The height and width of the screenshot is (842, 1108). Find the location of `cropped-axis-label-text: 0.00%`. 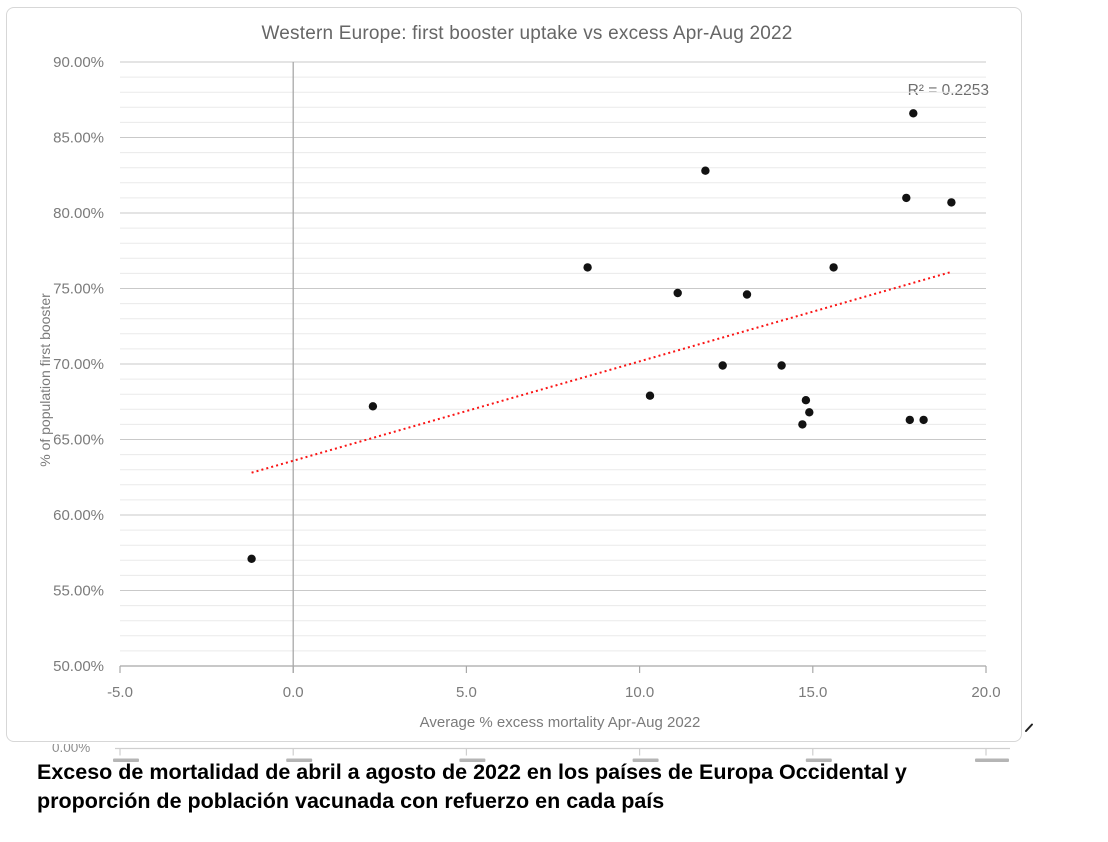

cropped-axis-label-text: 0.00% is located at coordinates (71, 749).